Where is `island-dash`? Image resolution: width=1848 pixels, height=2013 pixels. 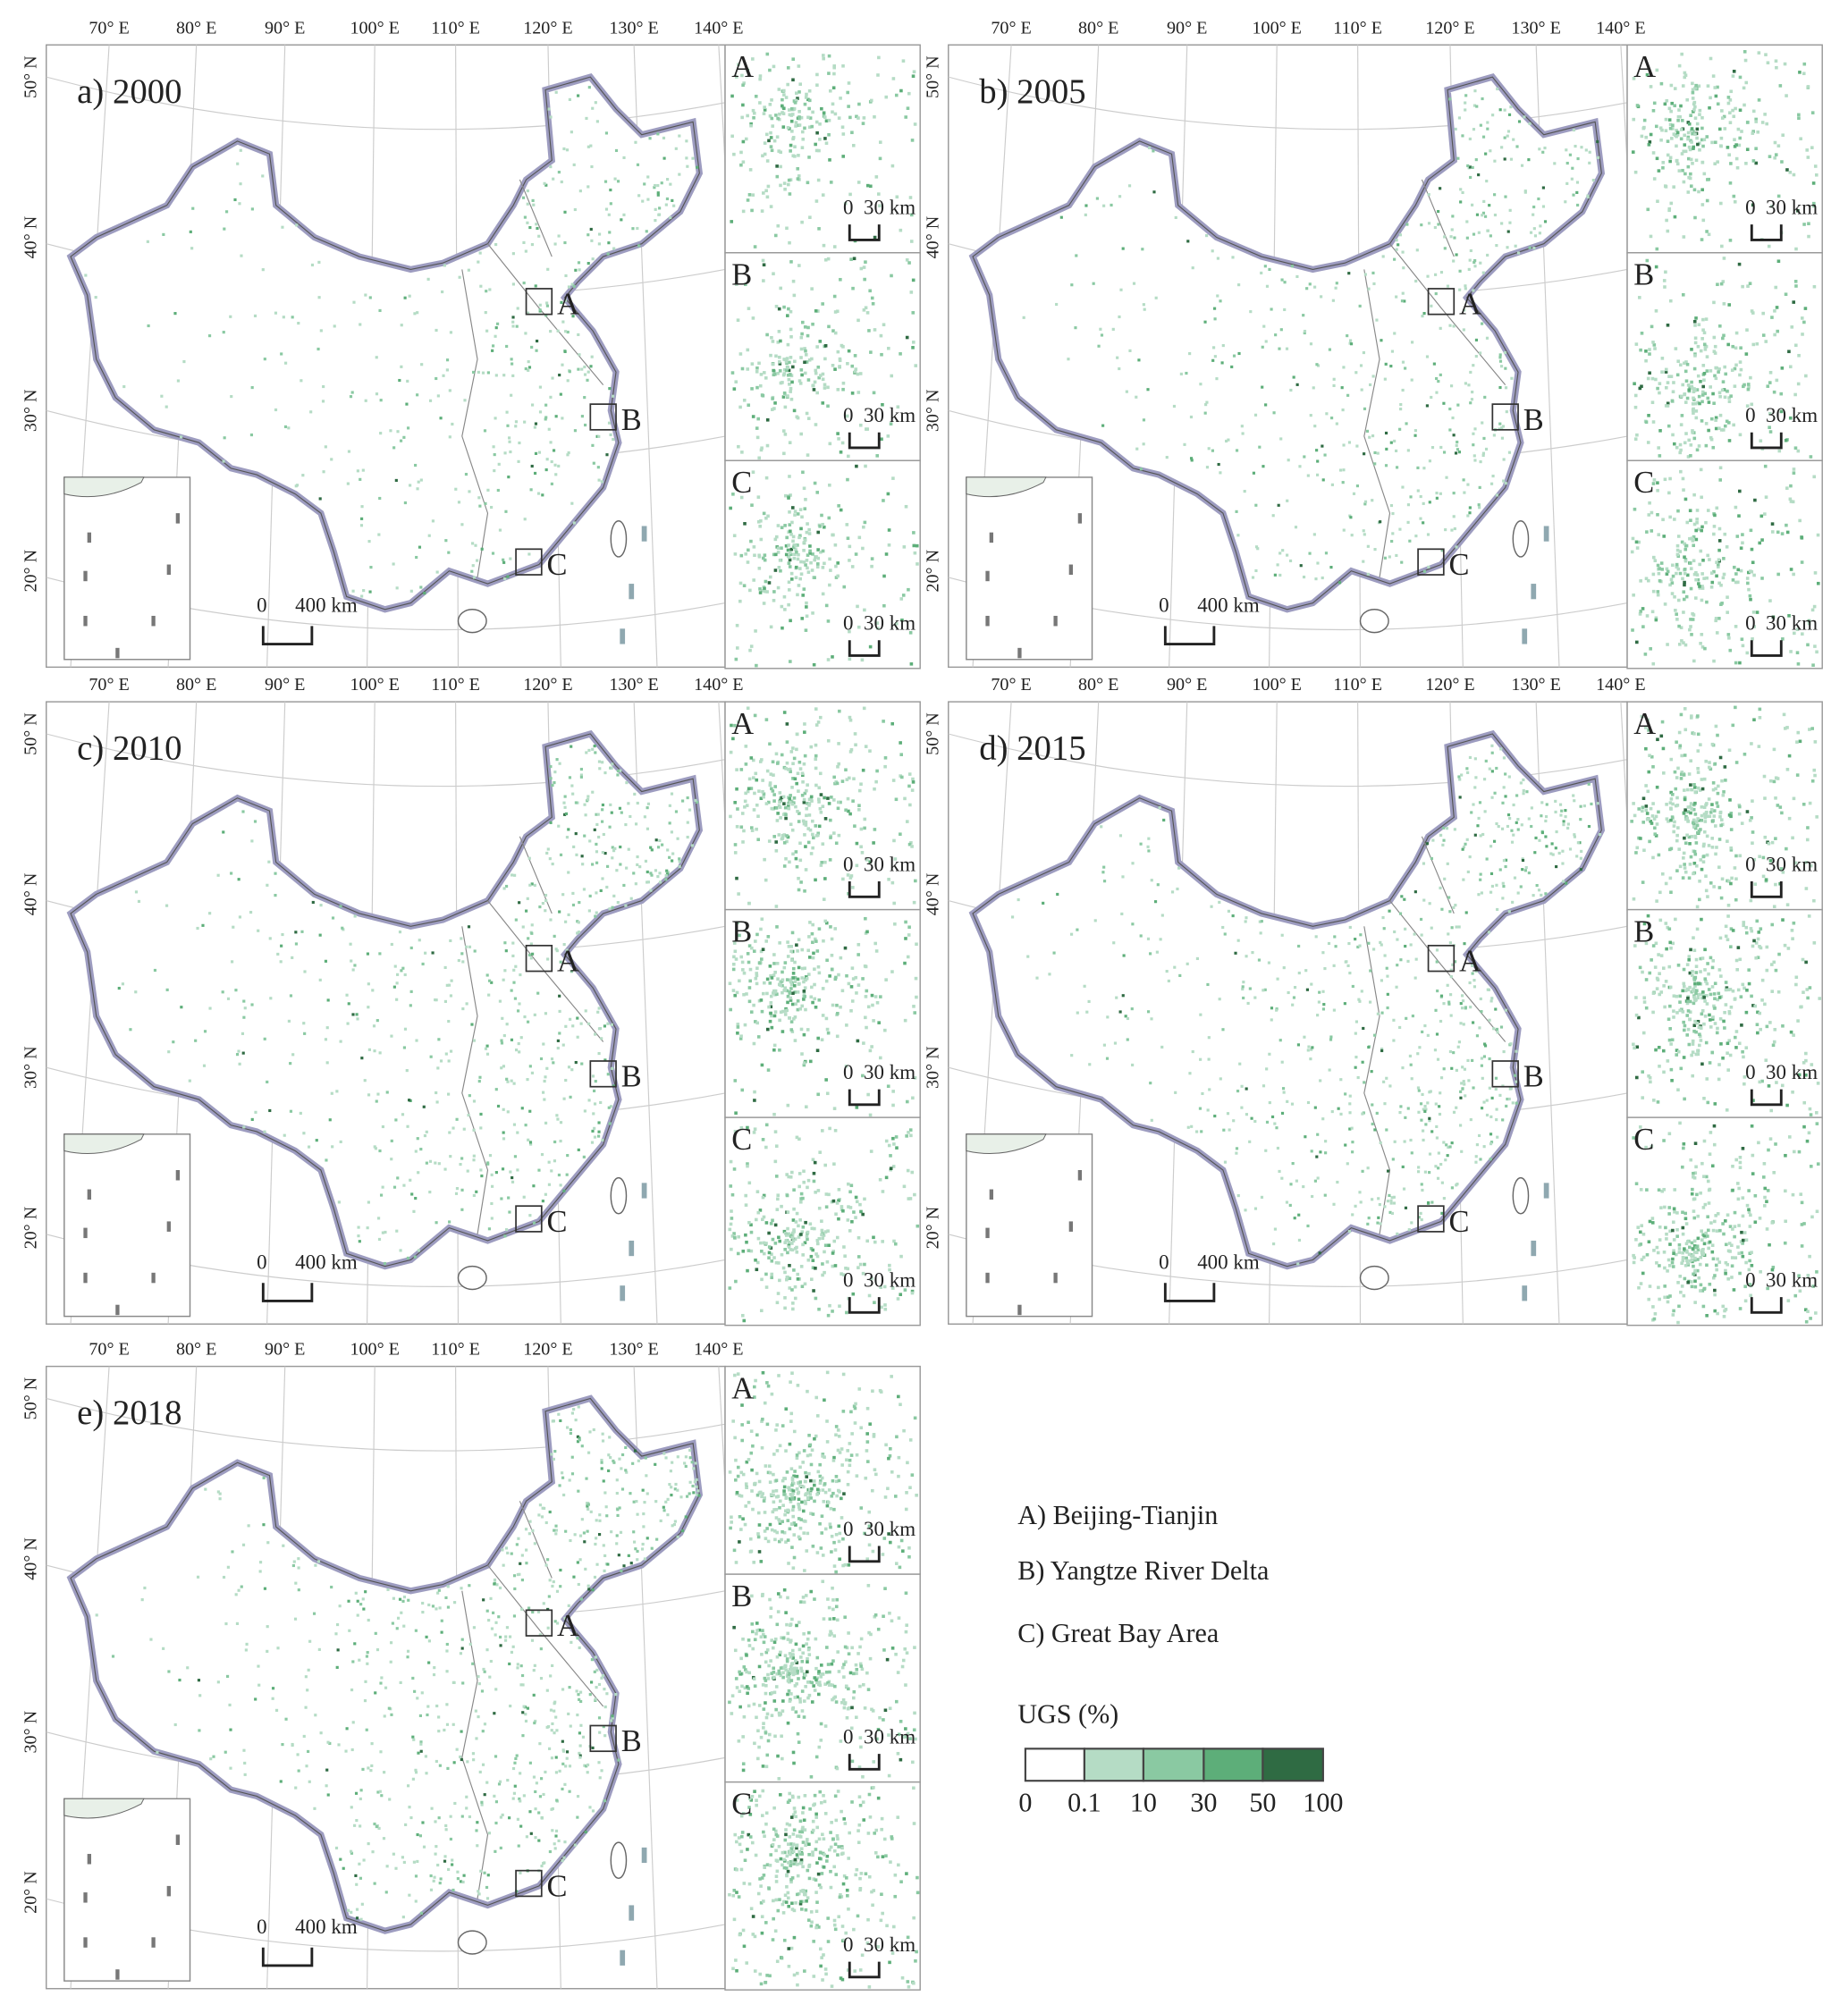 island-dash is located at coordinates (632, 1248).